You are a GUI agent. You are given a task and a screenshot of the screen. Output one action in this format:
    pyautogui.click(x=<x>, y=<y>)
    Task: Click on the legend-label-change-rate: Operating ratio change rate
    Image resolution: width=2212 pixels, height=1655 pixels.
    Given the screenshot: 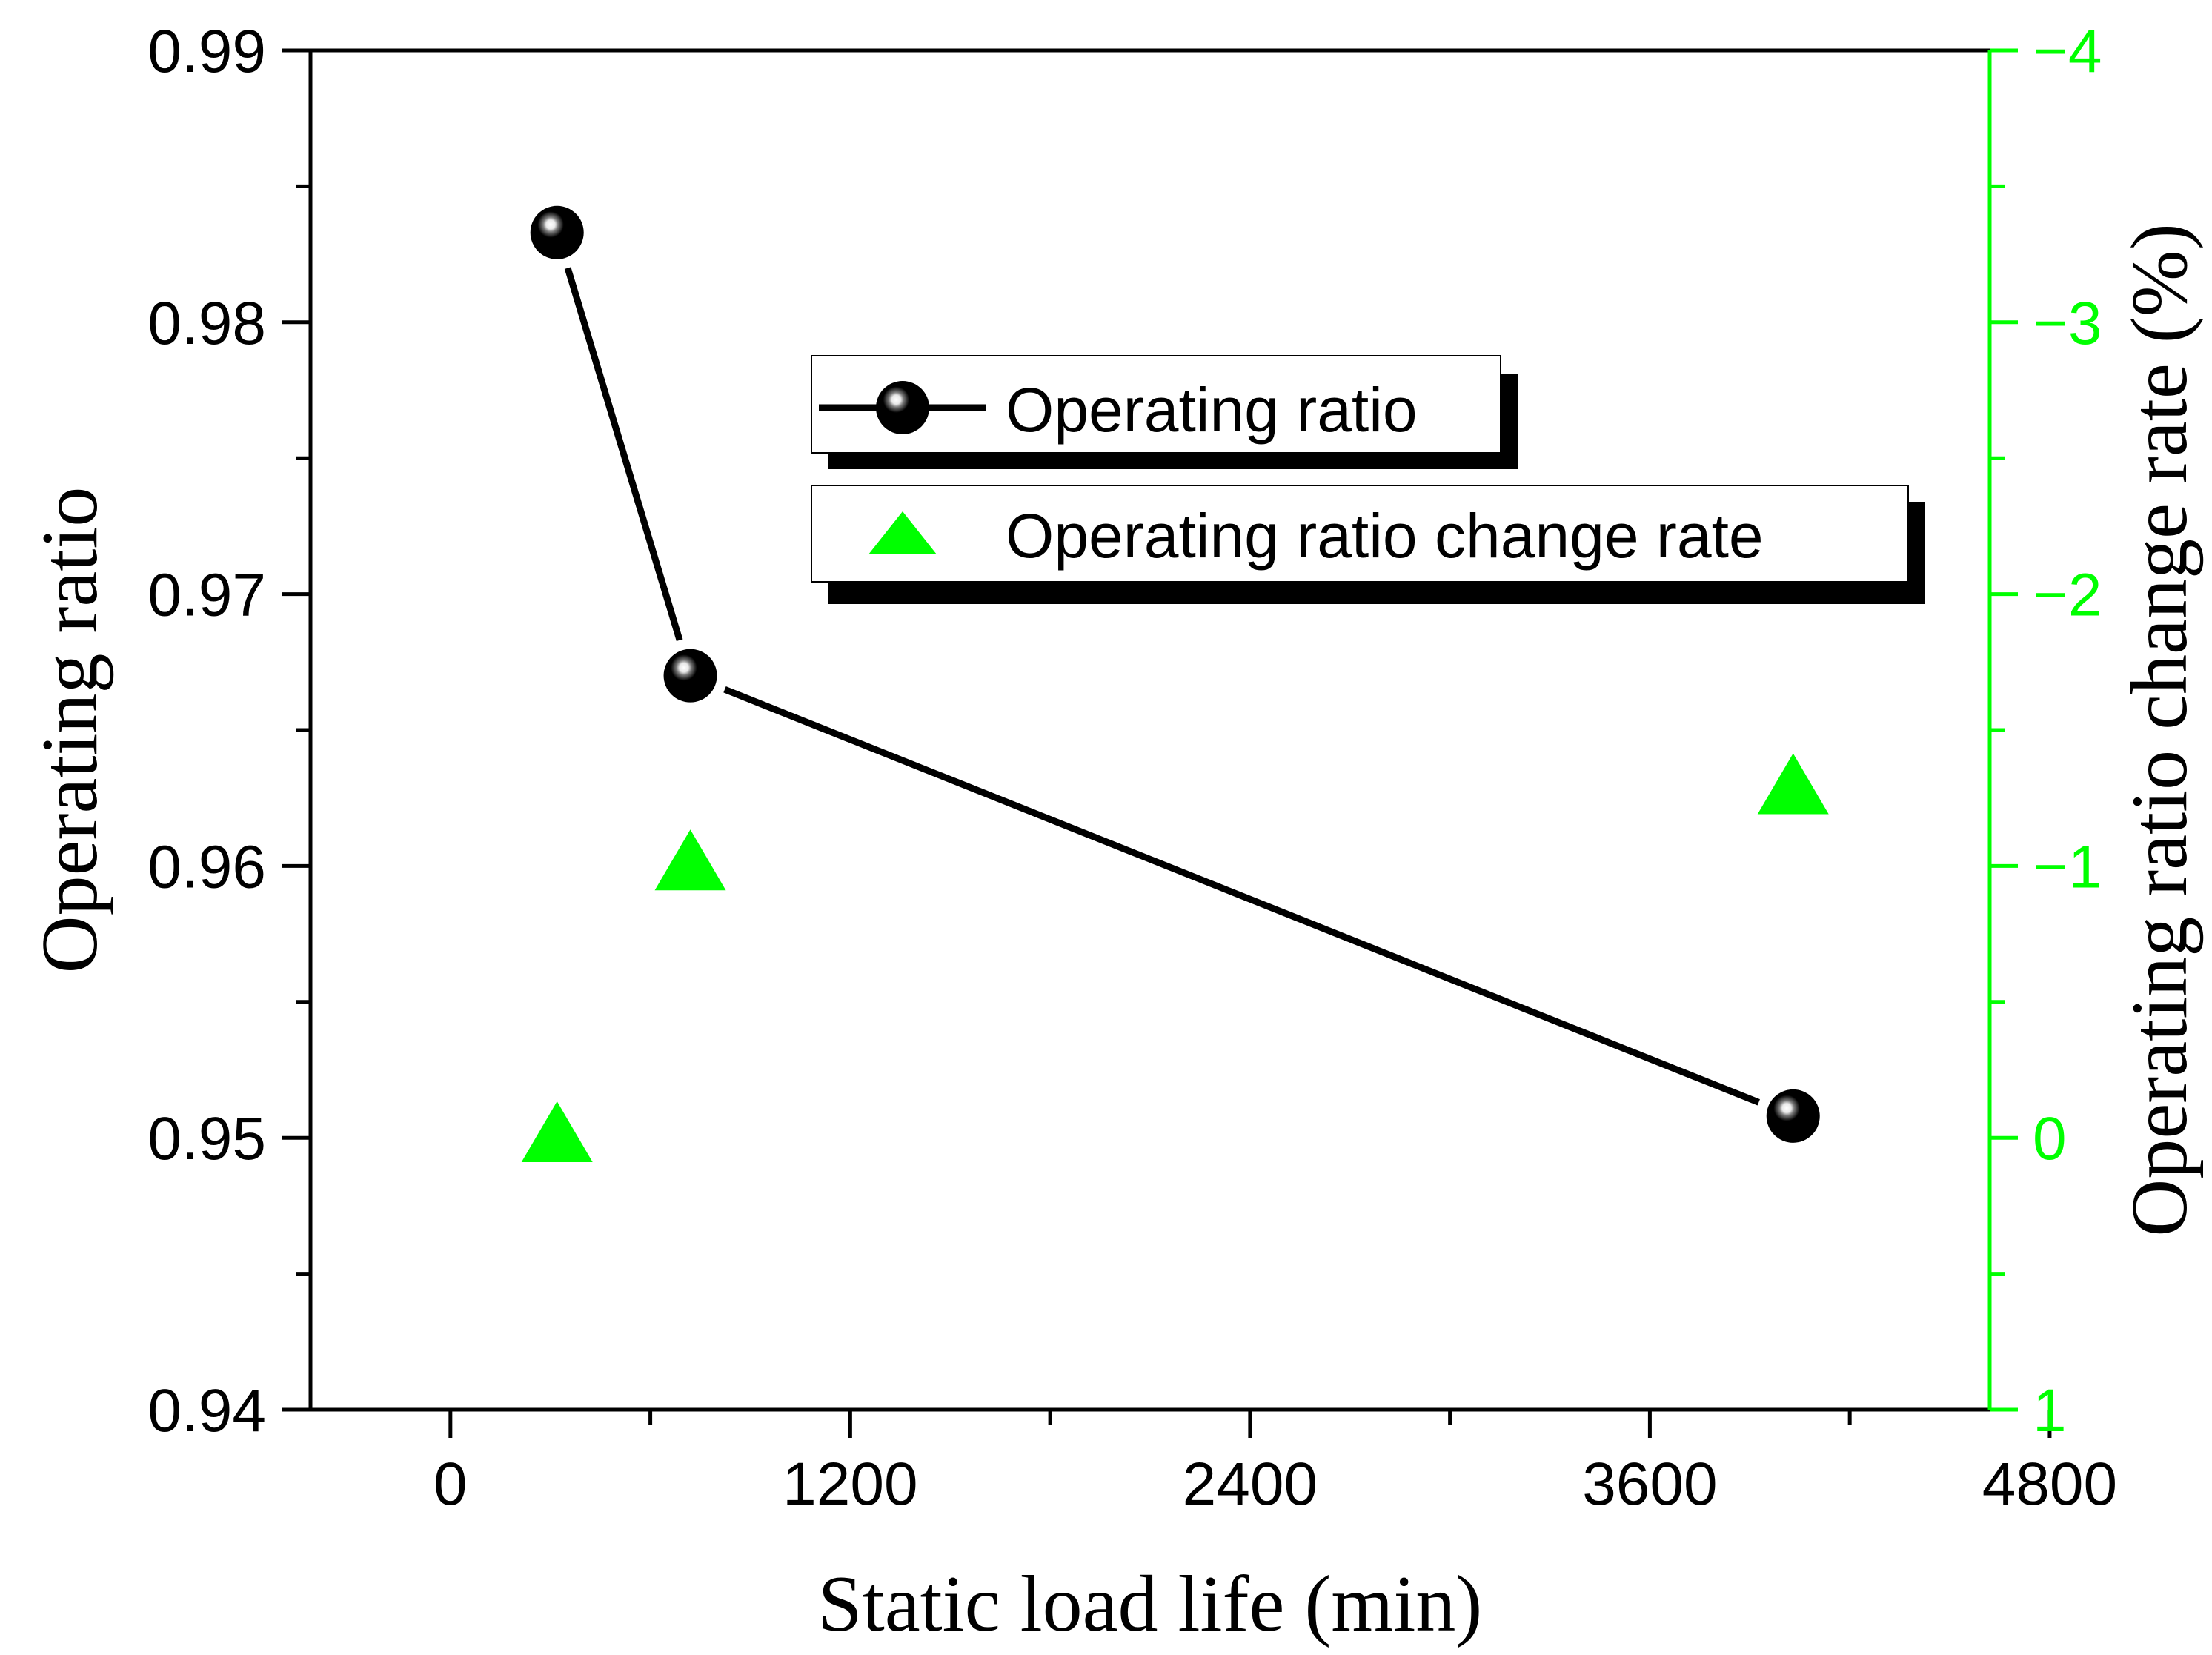 What is the action you would take?
    pyautogui.click(x=1385, y=536)
    